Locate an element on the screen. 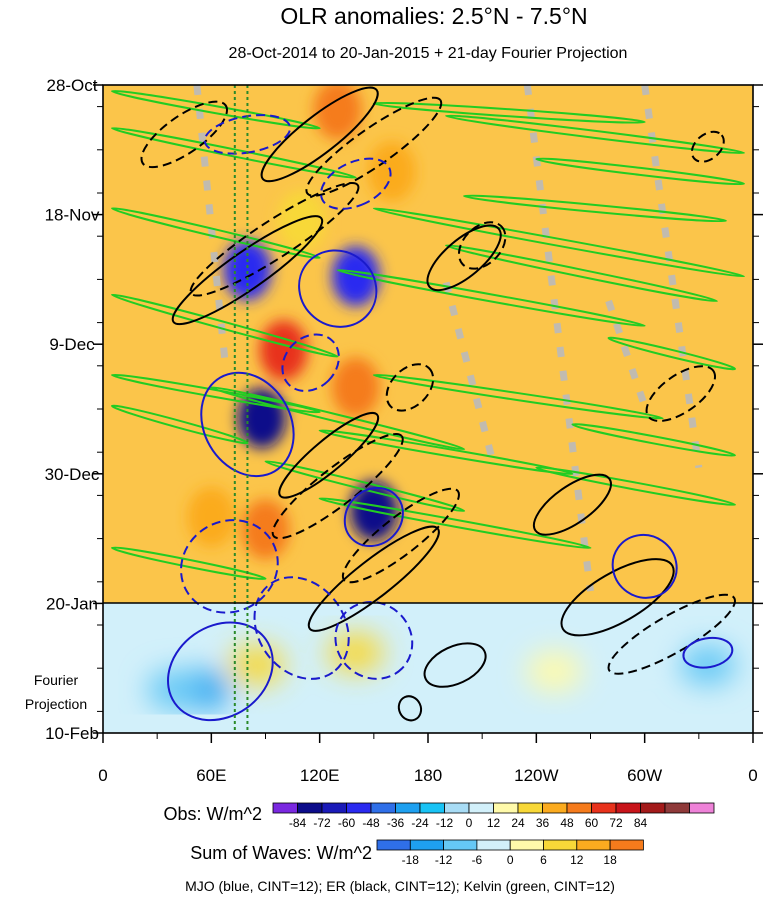 Image resolution: width=771 pixels, height=899 pixels. obs-colorbar-tick-3: -48 is located at coordinates (371, 823).